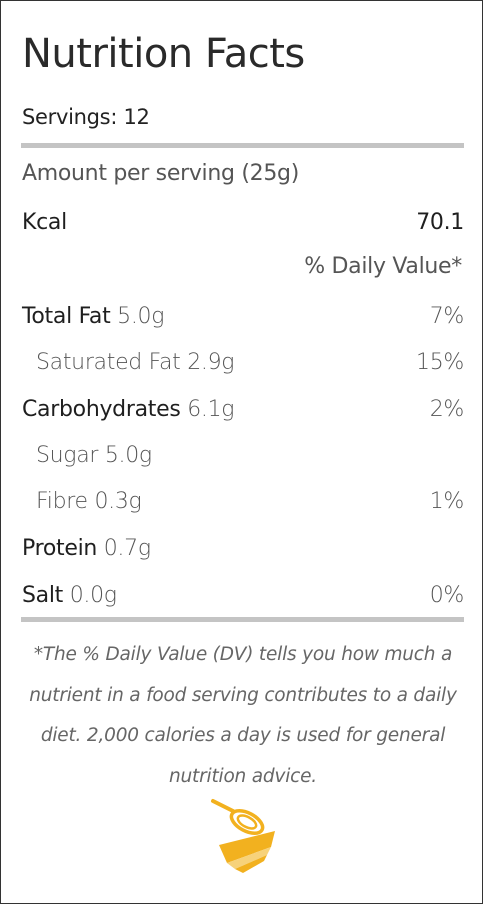 Image resolution: width=483 pixels, height=904 pixels. Describe the element at coordinates (250, 362) in the screenshot. I see `nutrient-row-saturated-fat: Saturated Fat 2.9g 15%` at that location.